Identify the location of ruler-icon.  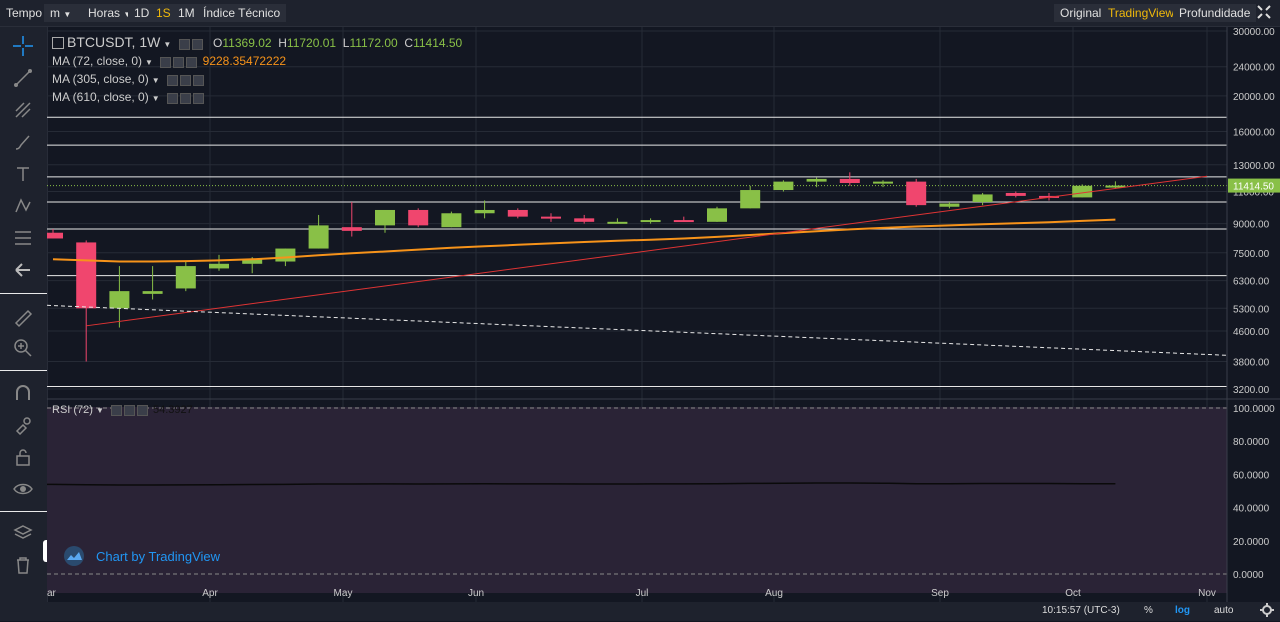
(23, 318).